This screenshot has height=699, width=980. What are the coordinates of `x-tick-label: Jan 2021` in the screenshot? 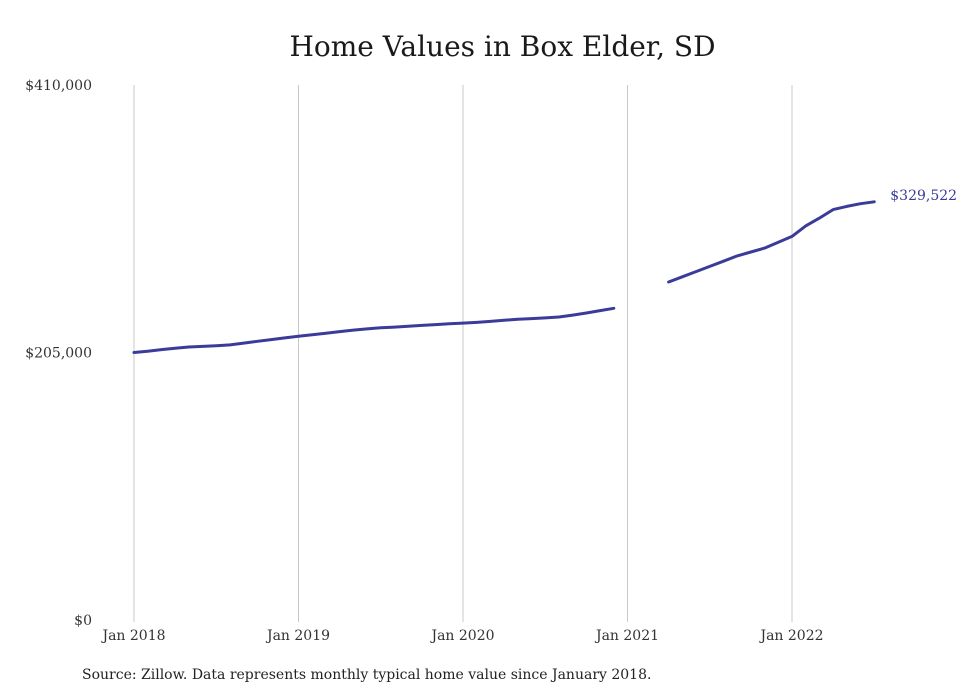 It's located at (626, 636).